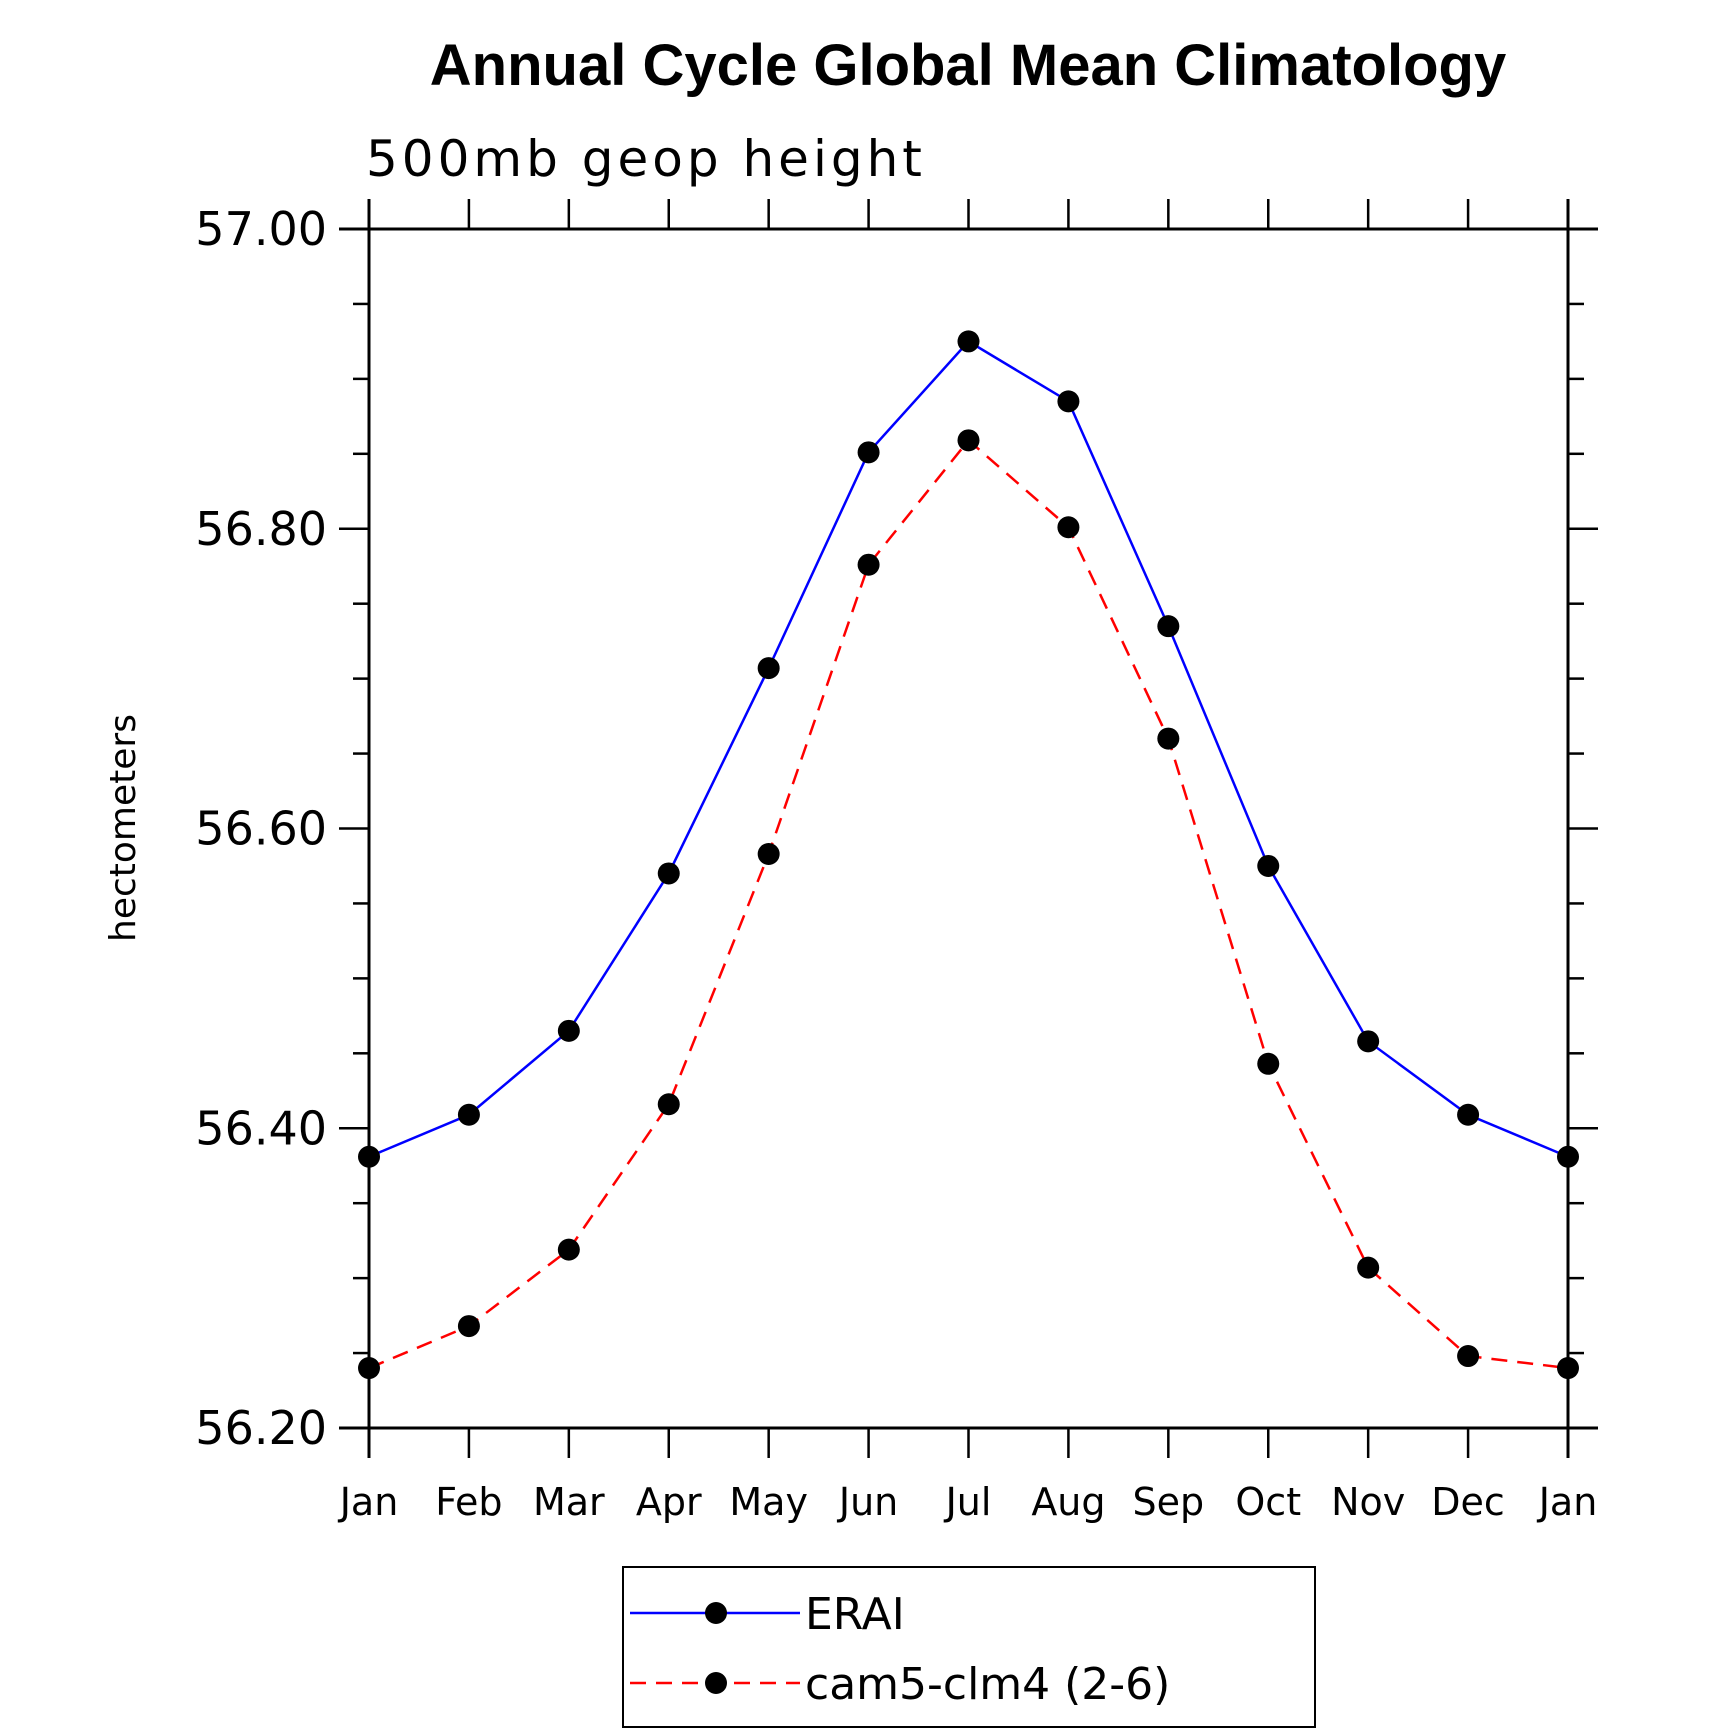 This screenshot has height=1735, width=1710. What do you see at coordinates (468, 1502) in the screenshot?
I see `x-tick-label: Feb` at bounding box center [468, 1502].